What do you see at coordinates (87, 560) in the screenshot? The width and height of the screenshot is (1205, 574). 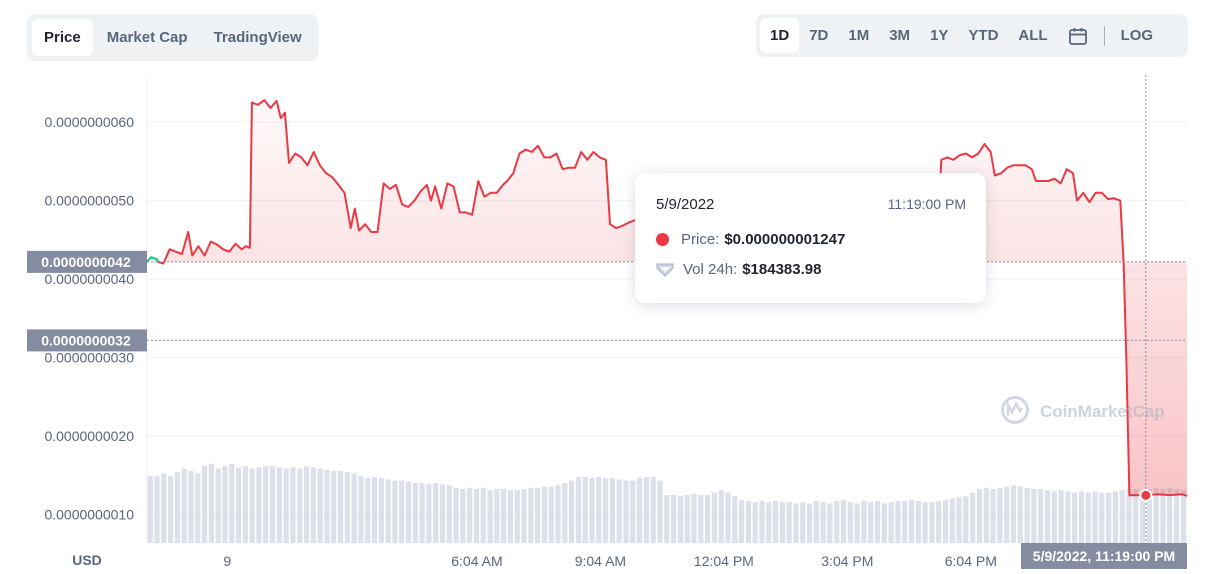 I see `currency-label: USD` at bounding box center [87, 560].